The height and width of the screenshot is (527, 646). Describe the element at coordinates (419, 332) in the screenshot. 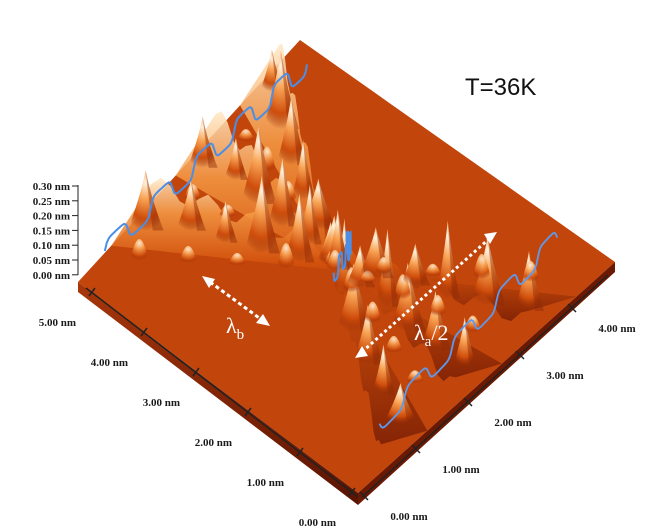

I see `lambda-a-symbol: λ` at that location.